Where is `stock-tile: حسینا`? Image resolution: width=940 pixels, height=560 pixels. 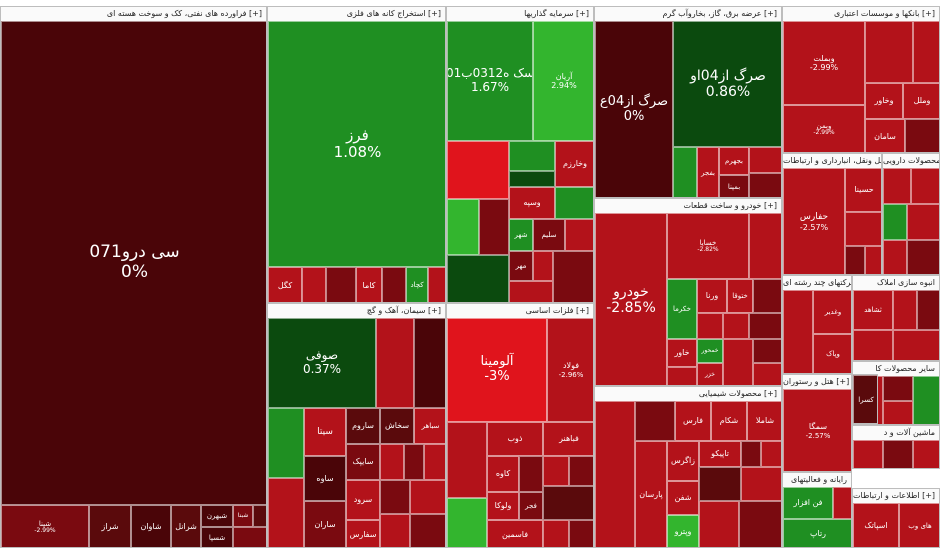
stock-tile: حسینا is located at coordinates (863, 190).